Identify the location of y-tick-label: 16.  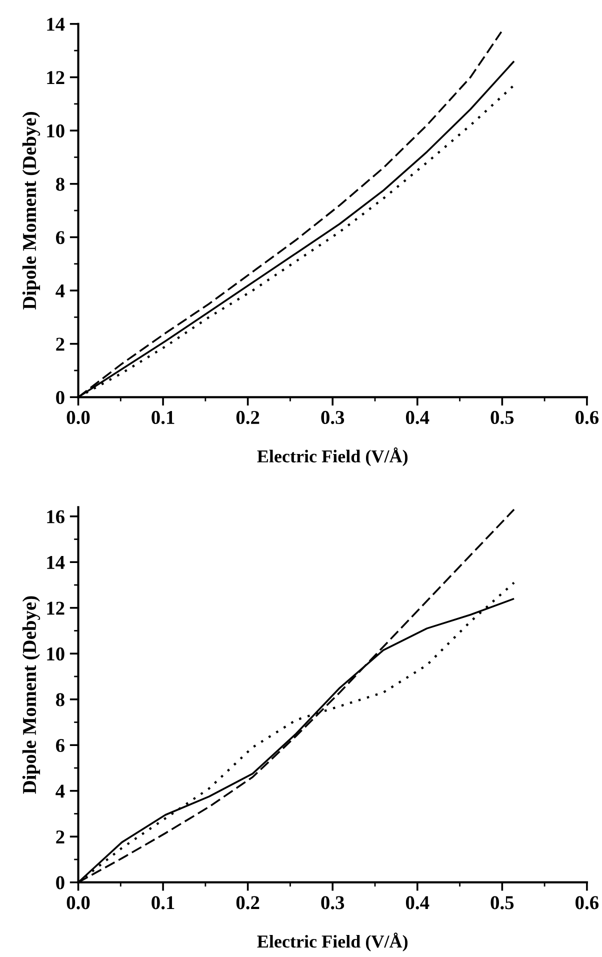
(55, 517).